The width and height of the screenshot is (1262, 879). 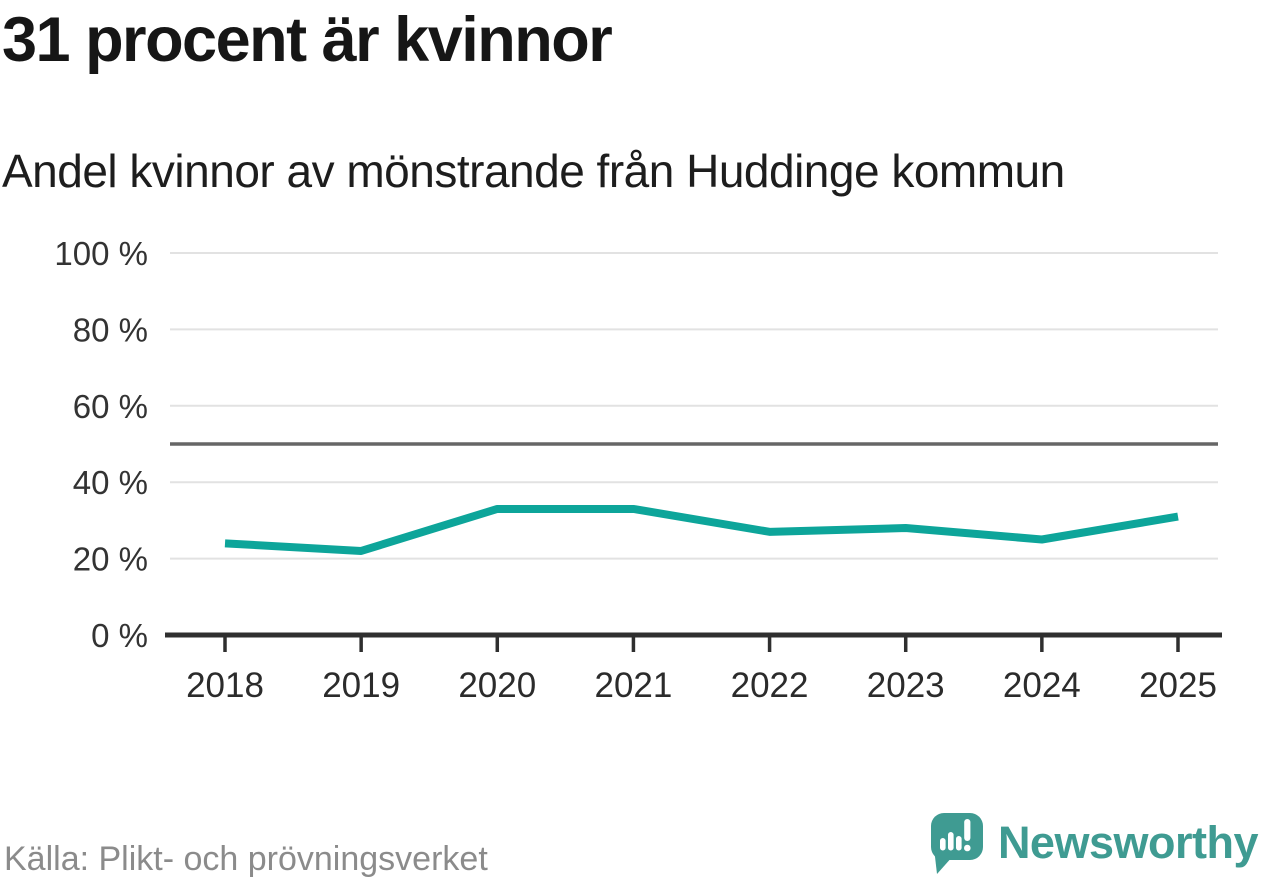 What do you see at coordinates (633, 685) in the screenshot?
I see `x-tick-label-2021: 2021` at bounding box center [633, 685].